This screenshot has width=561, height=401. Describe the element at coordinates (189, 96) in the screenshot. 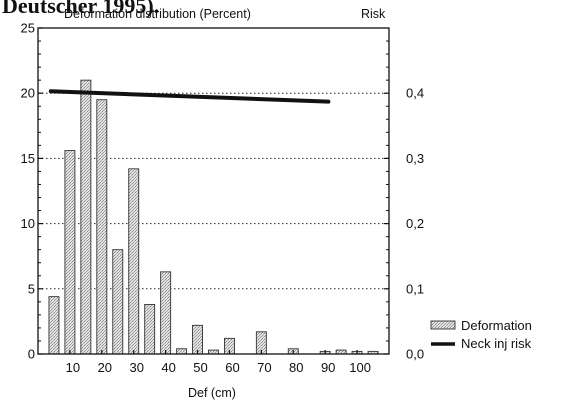

I see `risk-line` at that location.